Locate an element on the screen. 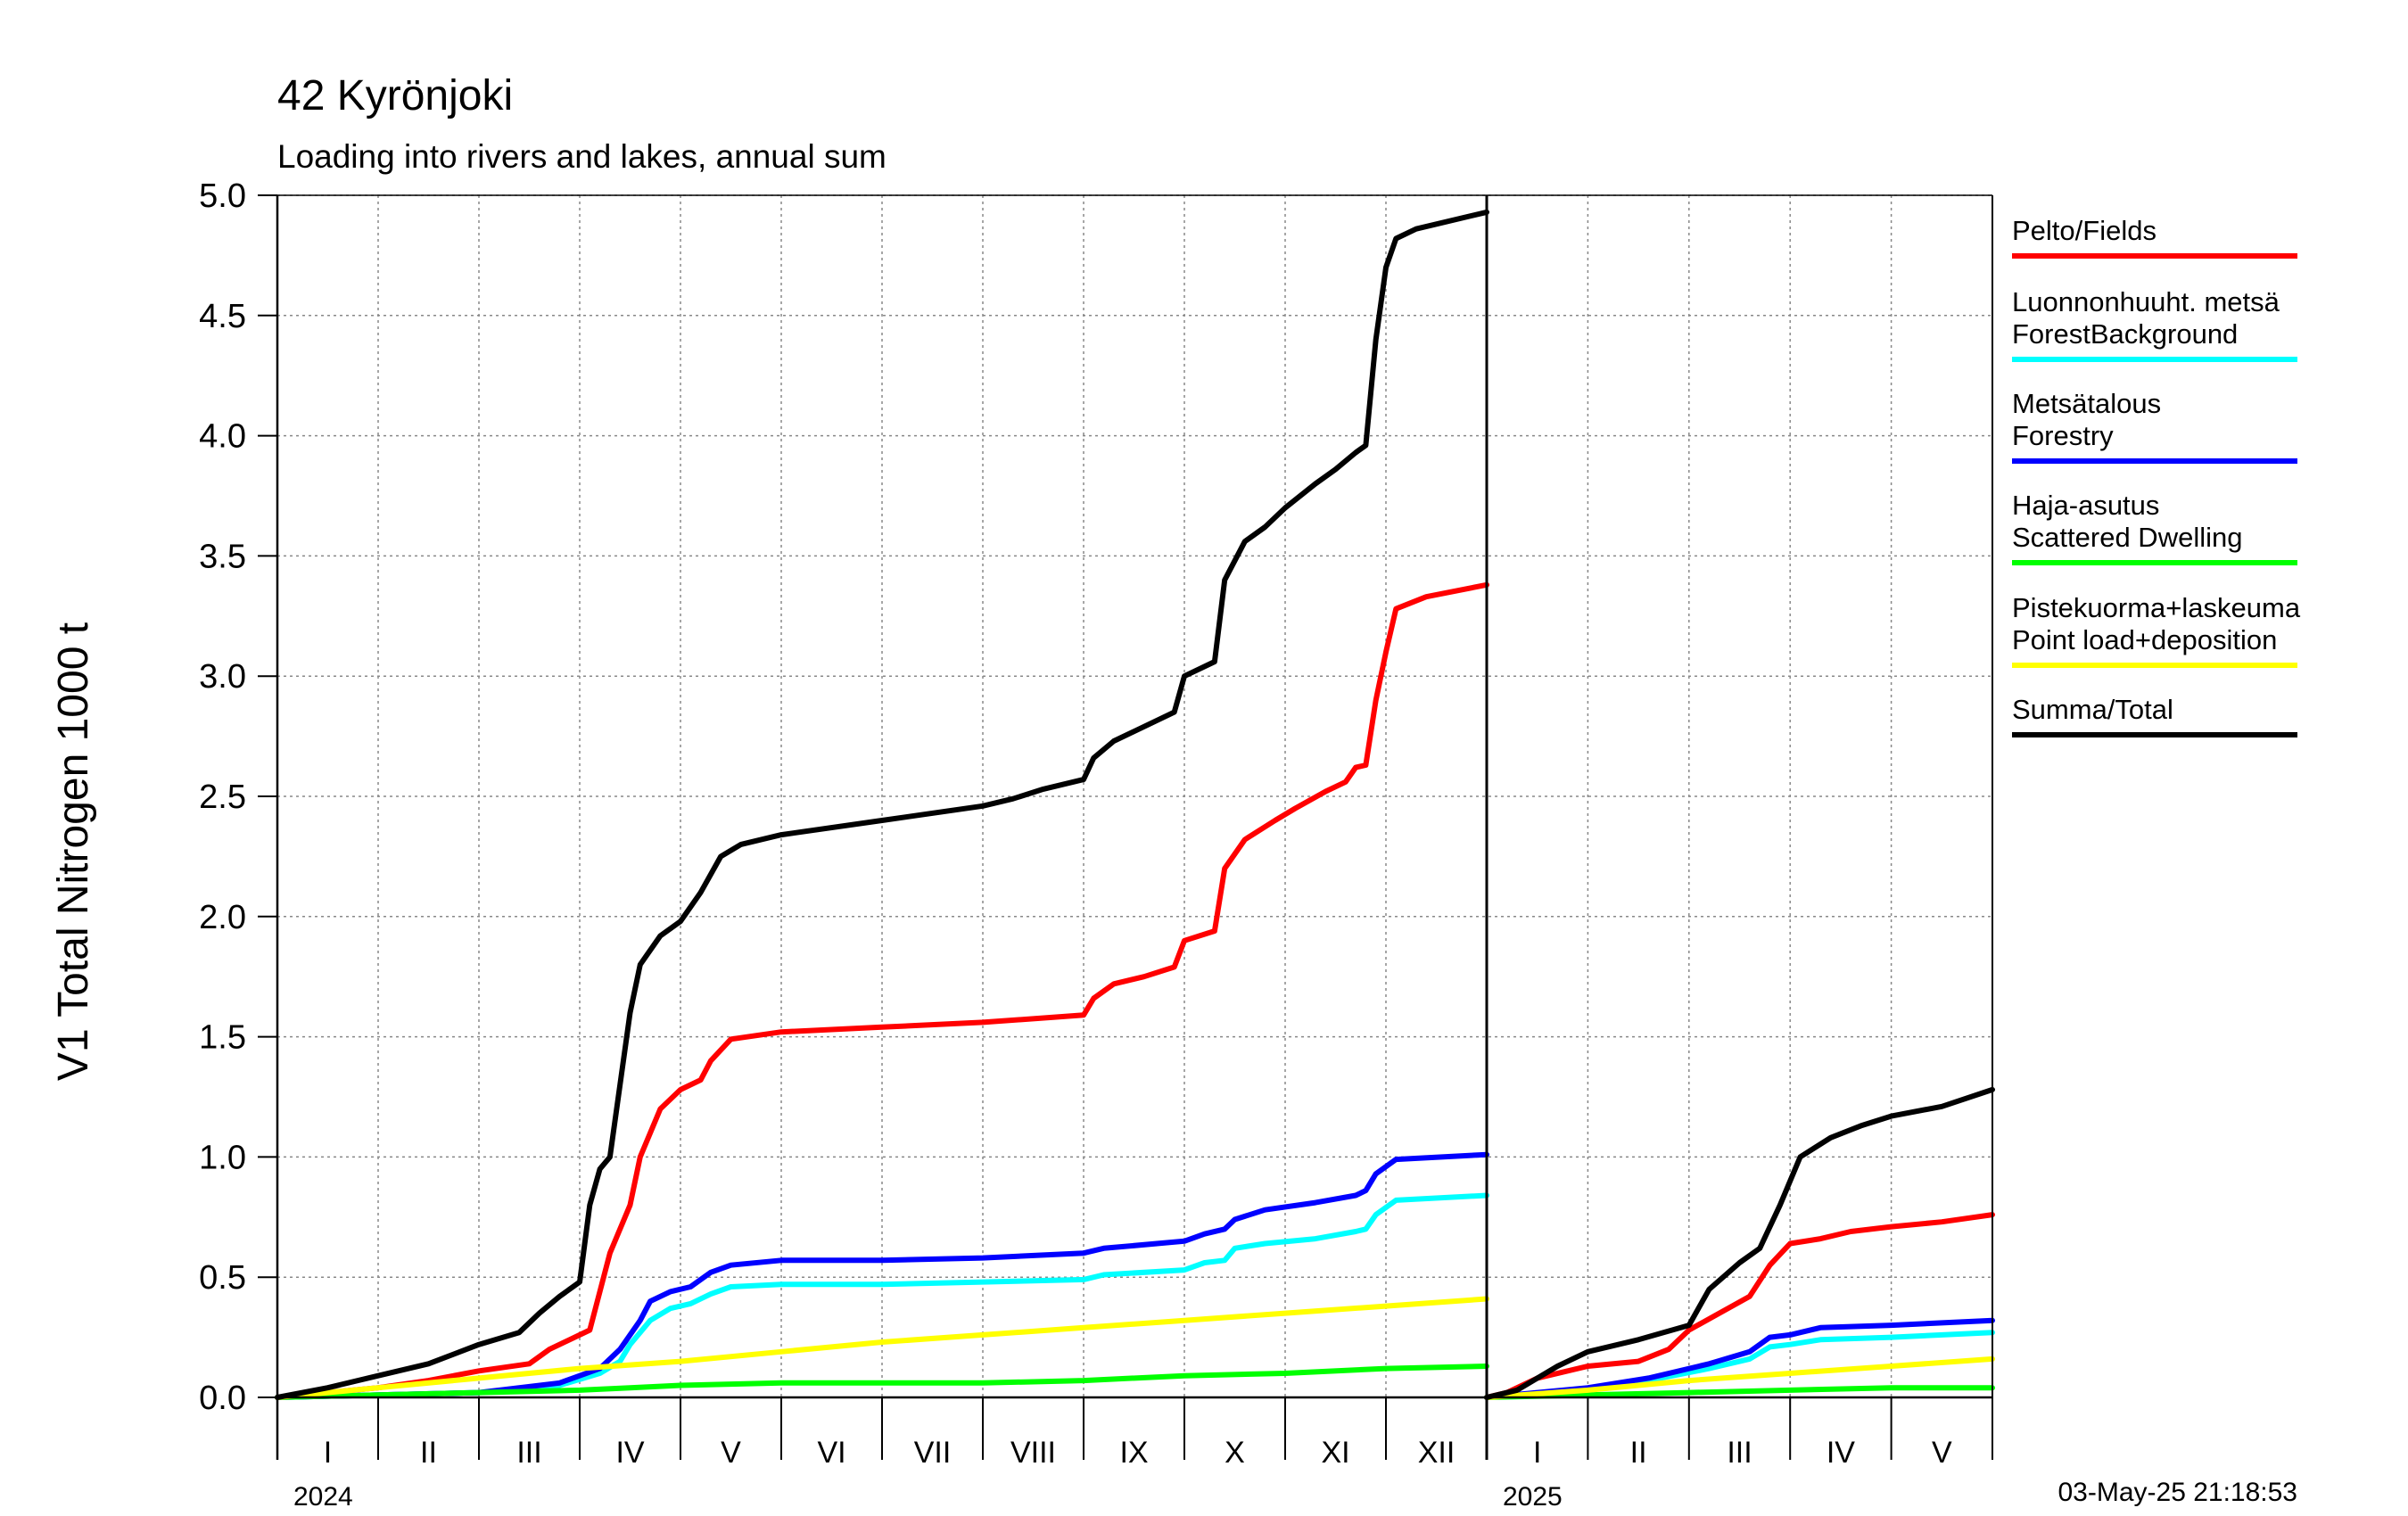 This screenshot has height=1516, width=2408. legend-label-forest_background: Luonnonhuuht. metsä is located at coordinates (2146, 301).